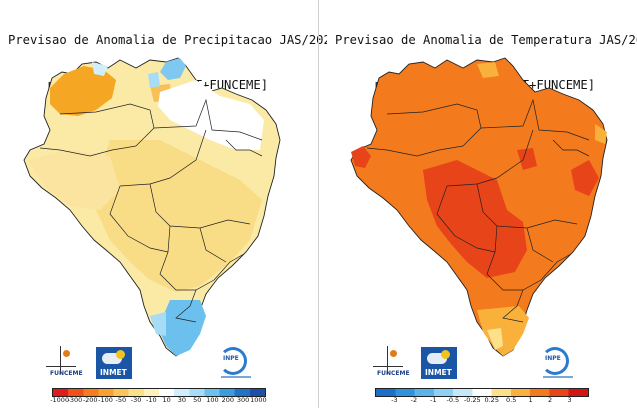 The height and width of the screenshot is (408, 637). What do you see at coordinates (472, 400) in the screenshot?
I see `colorbar-tick-label: -0.25` at bounding box center [472, 400].